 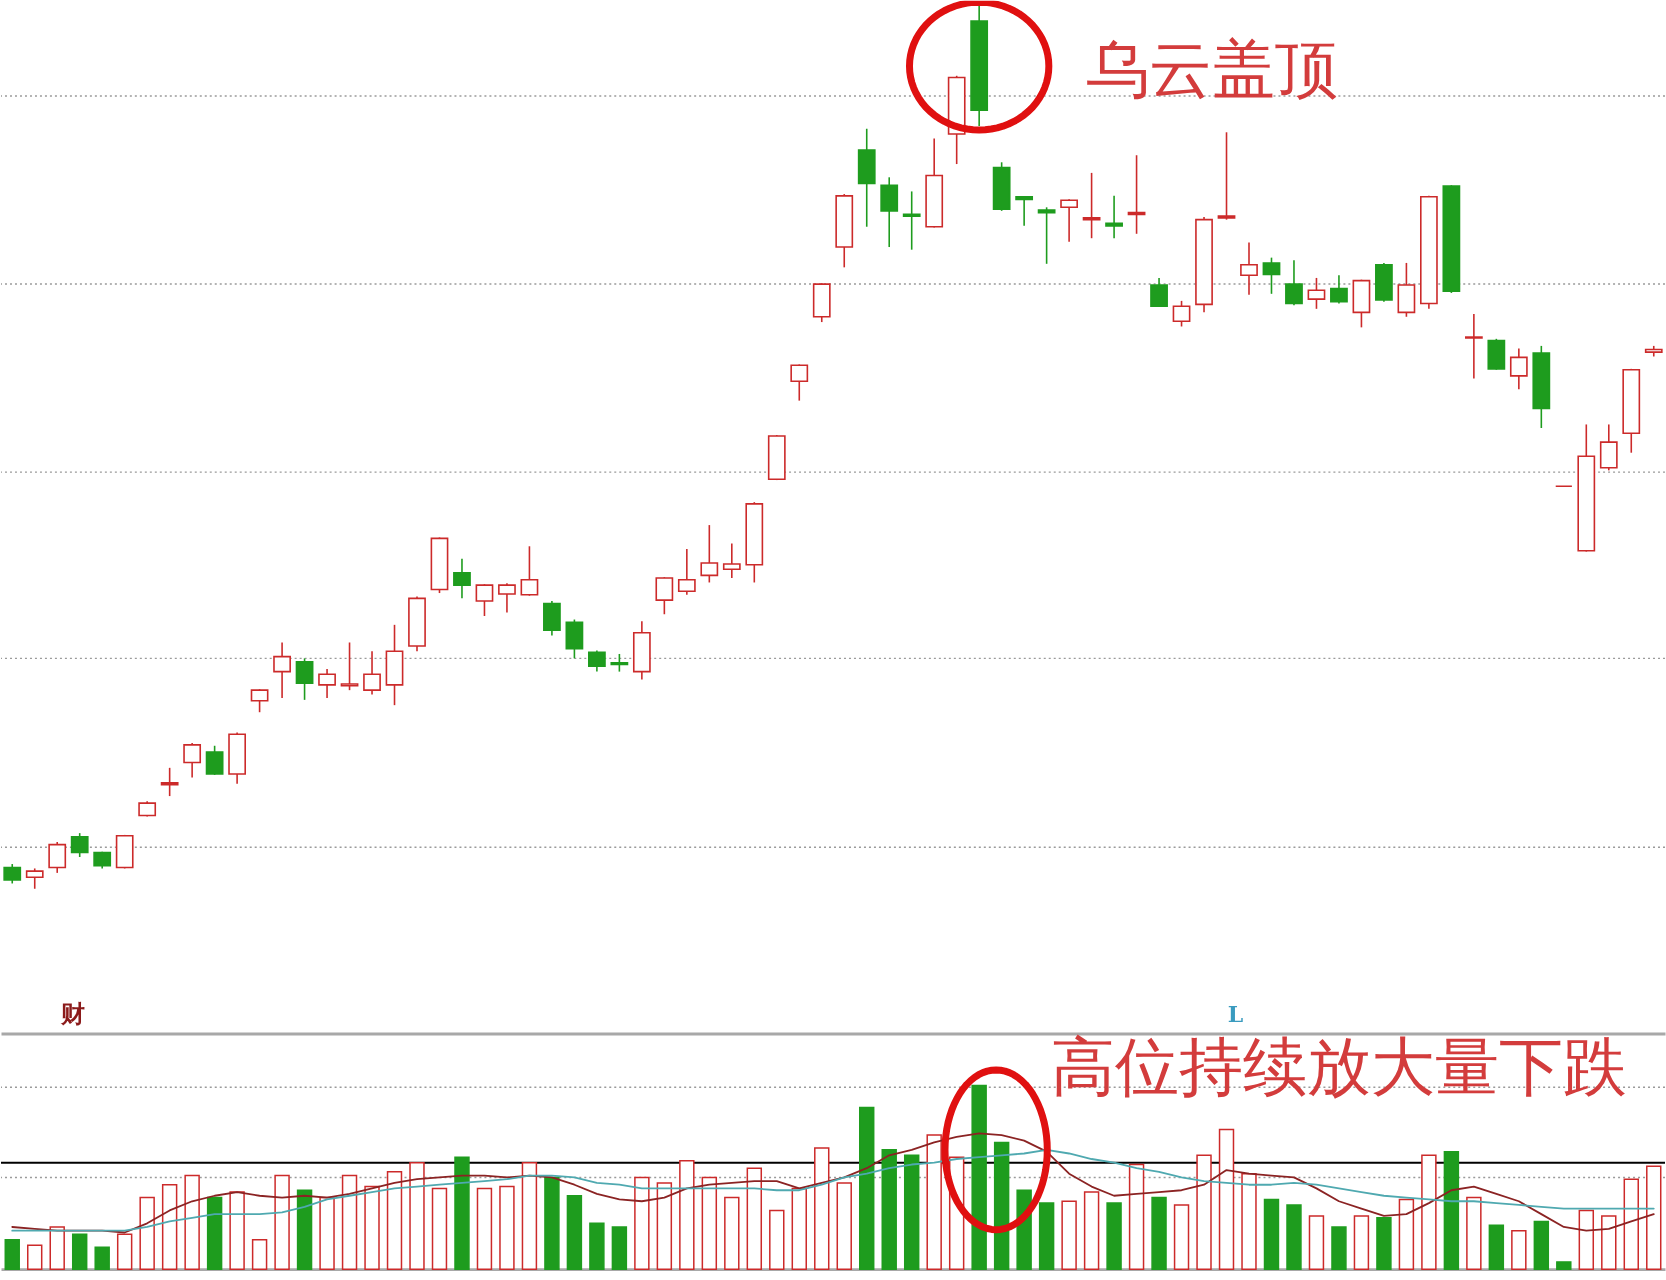 I want to click on annotation: 乌云盖顶, so click(x=1212, y=70).